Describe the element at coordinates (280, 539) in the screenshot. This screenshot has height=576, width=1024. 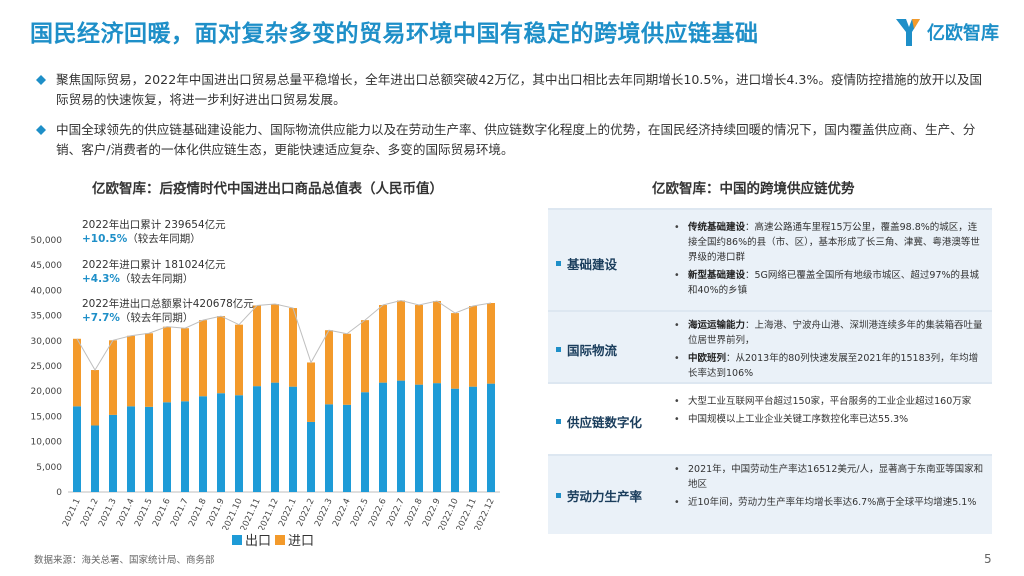
I see `legend-import-swatch` at that location.